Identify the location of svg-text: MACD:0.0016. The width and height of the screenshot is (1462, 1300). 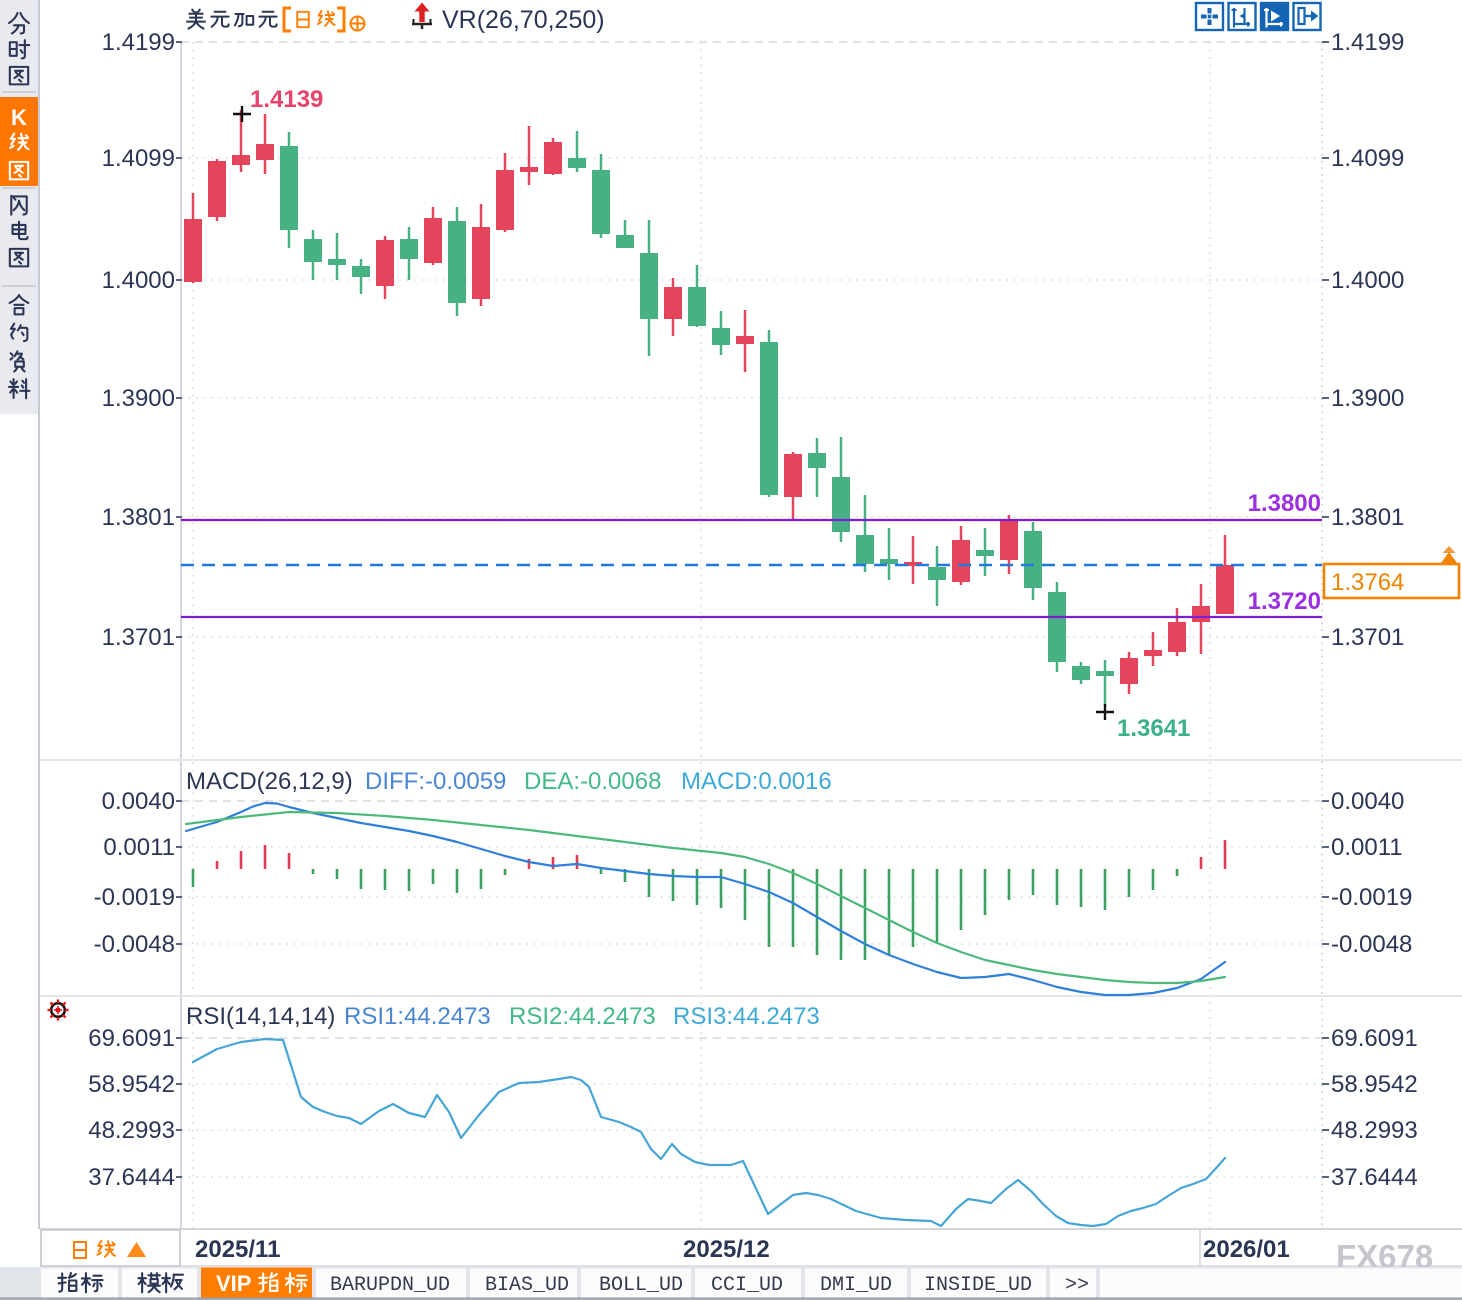
(756, 781).